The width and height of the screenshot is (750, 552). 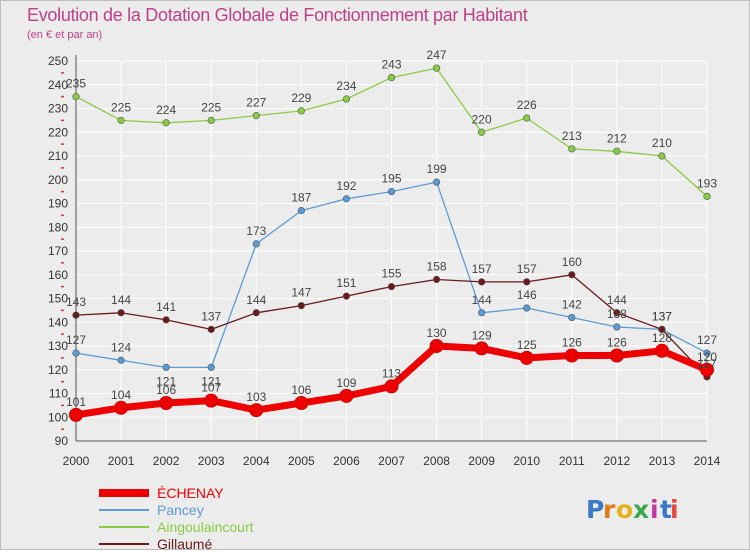 I want to click on data-label: 120, so click(x=707, y=357).